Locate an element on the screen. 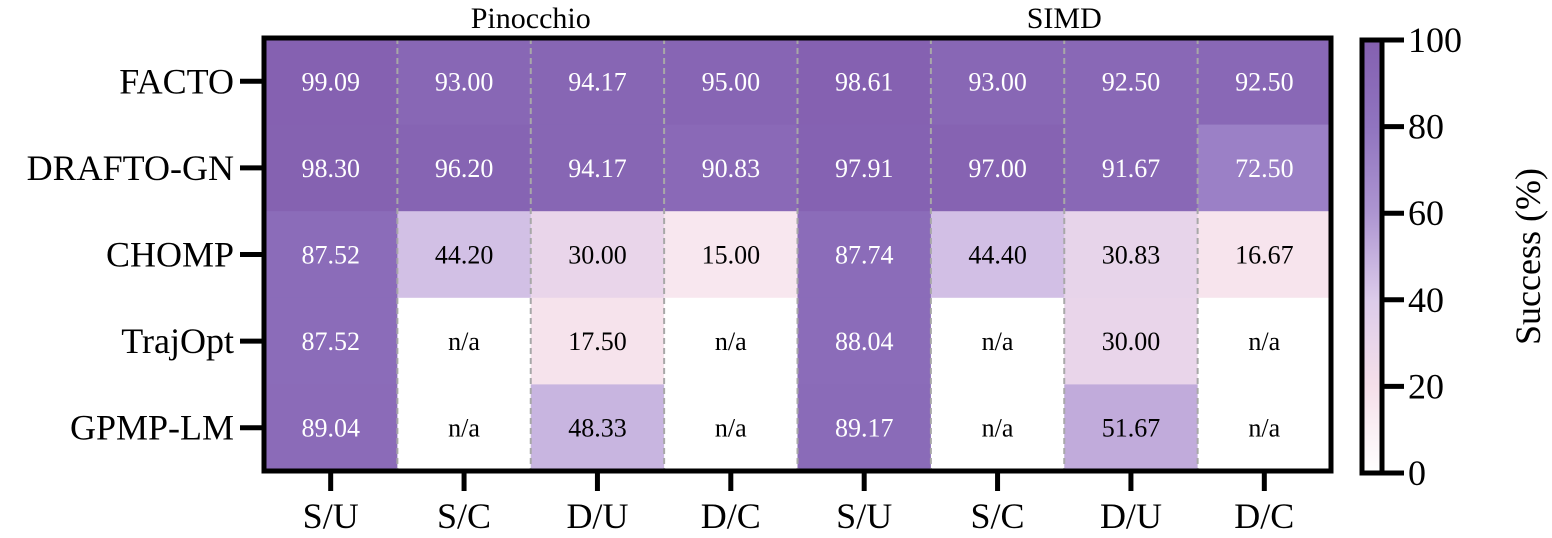  cell-value-label: 99.09 is located at coordinates (330, 81).